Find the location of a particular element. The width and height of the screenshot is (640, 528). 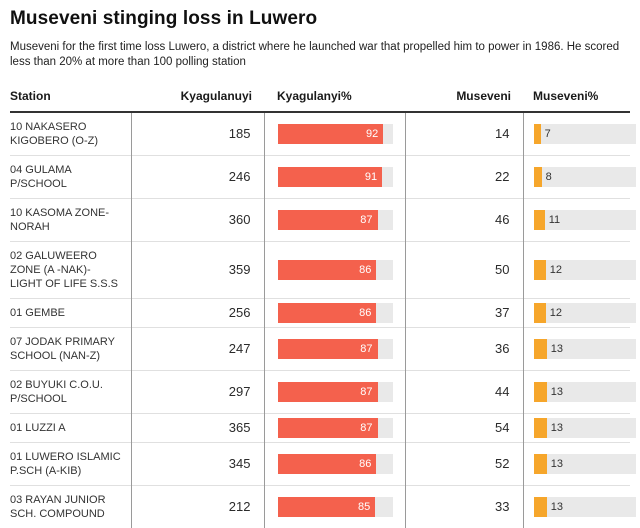

station-name: 03 RAYAN JUNIOR SCH. COMPOUND is located at coordinates (70, 506).